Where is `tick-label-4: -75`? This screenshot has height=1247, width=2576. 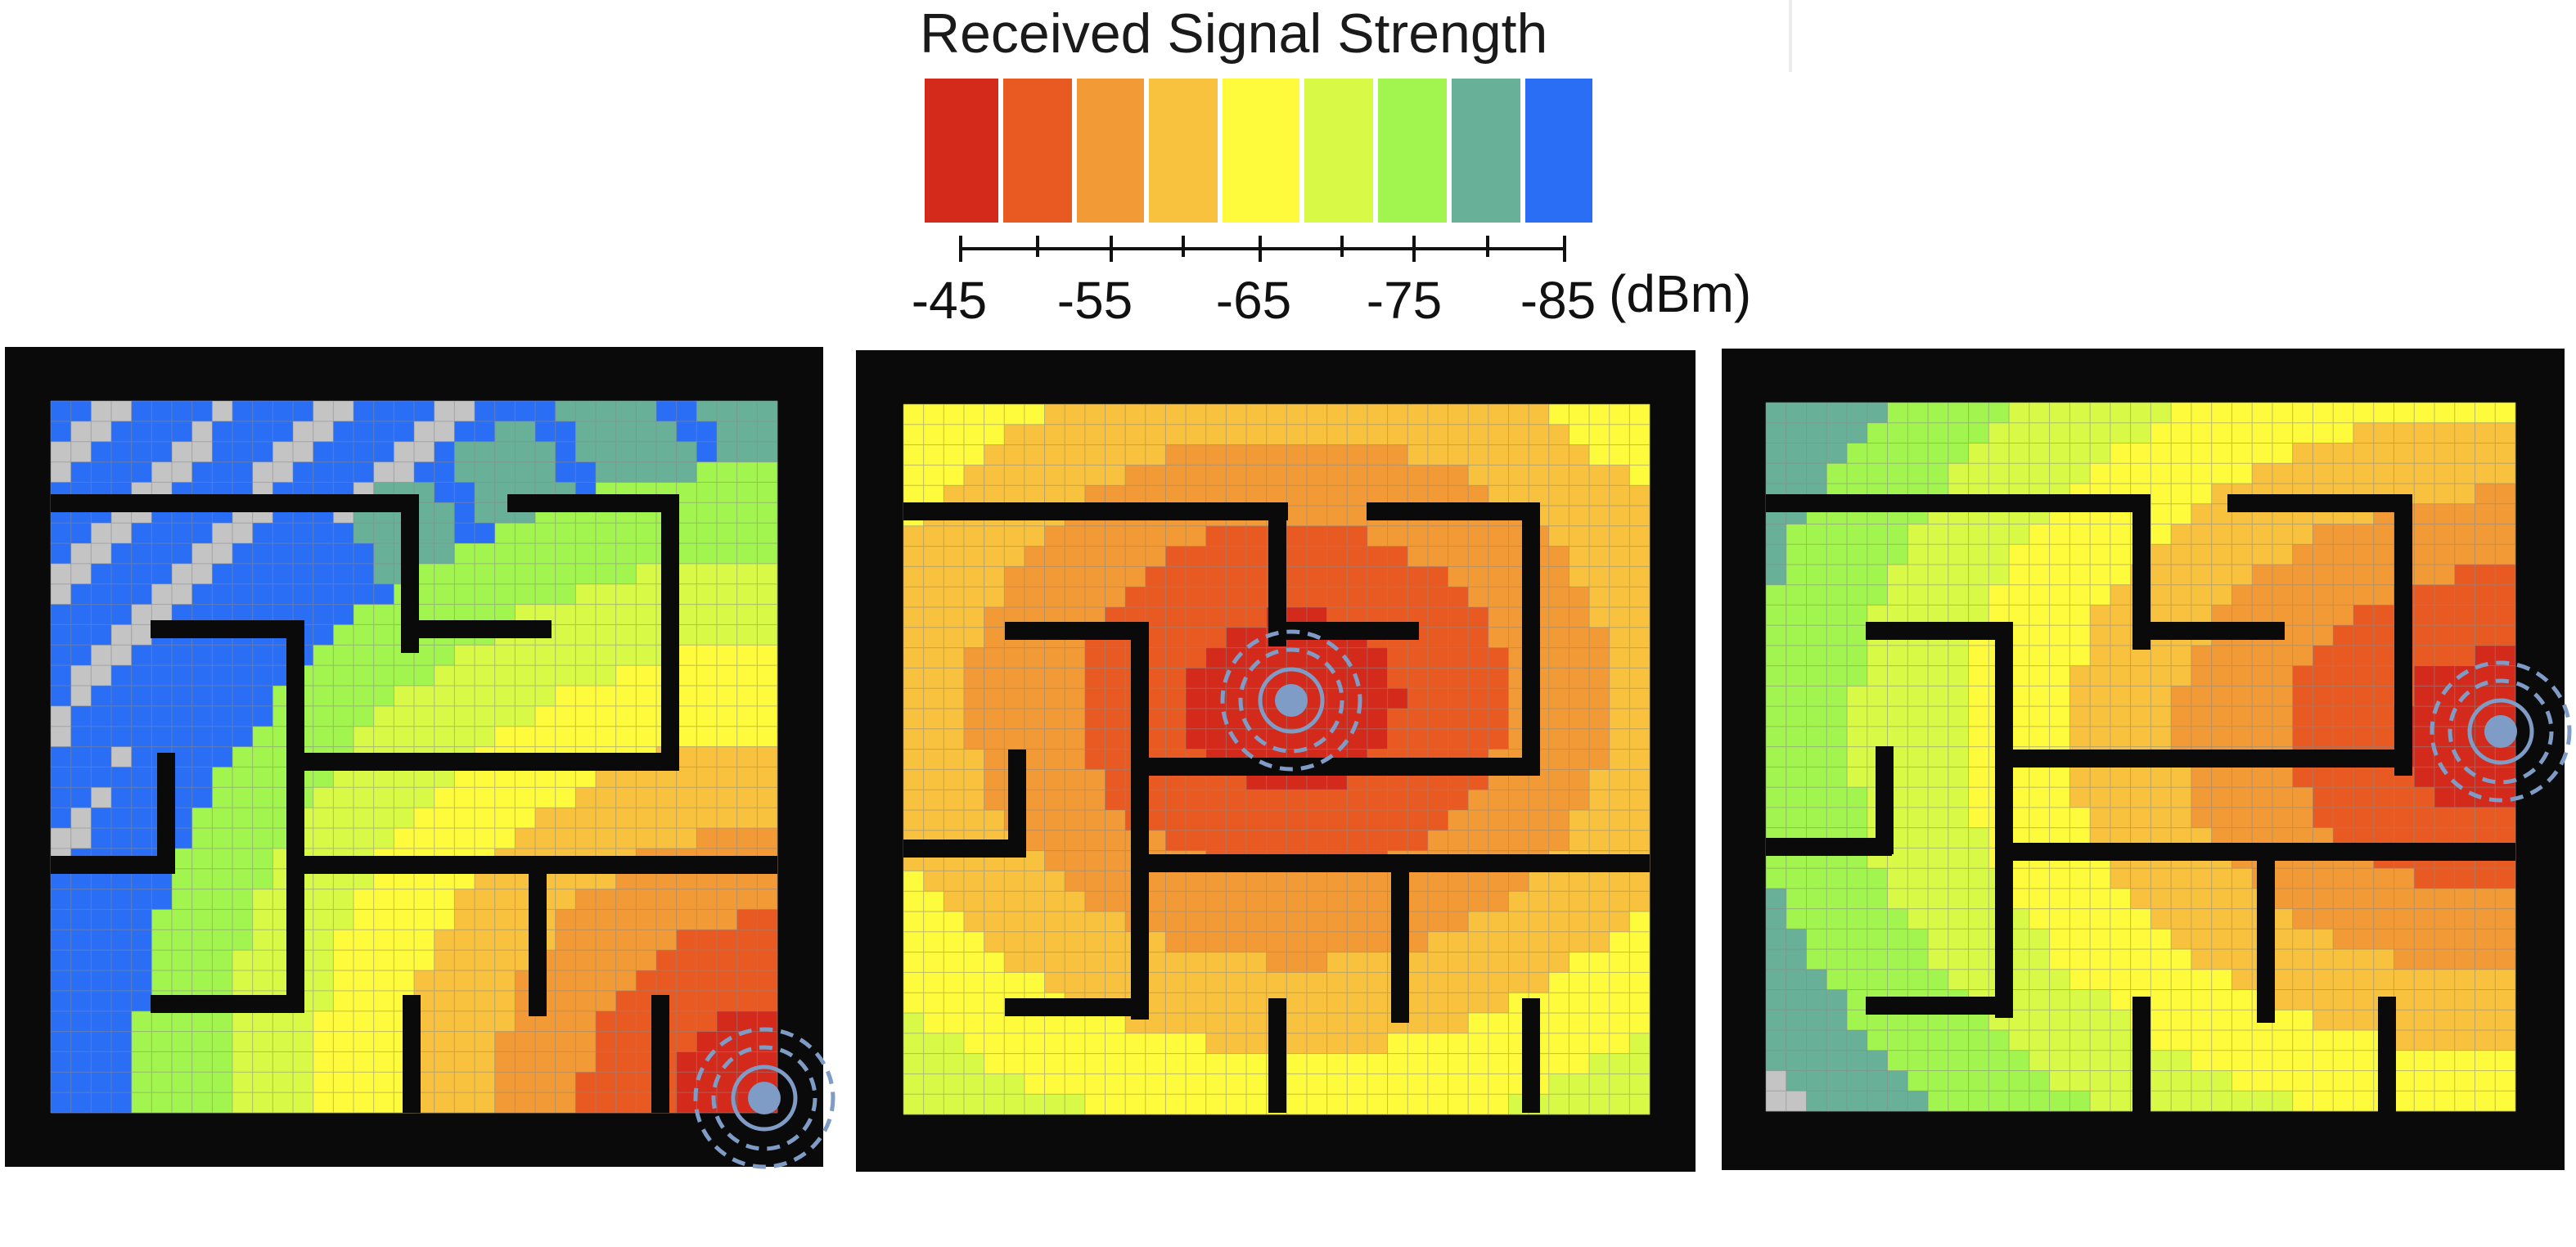 tick-label-4: -75 is located at coordinates (1404, 300).